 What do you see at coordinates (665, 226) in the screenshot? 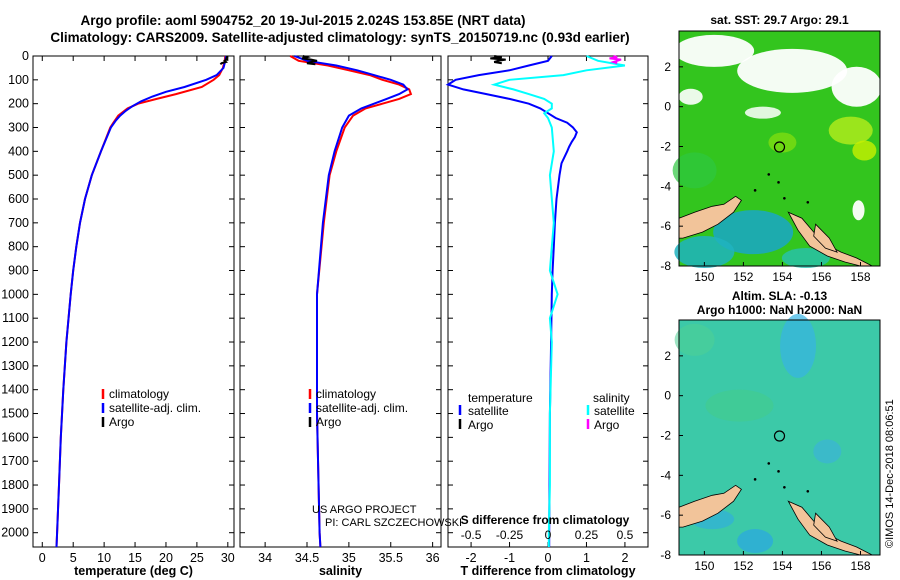
I see `map-y-tick-label: -6` at bounding box center [665, 226].